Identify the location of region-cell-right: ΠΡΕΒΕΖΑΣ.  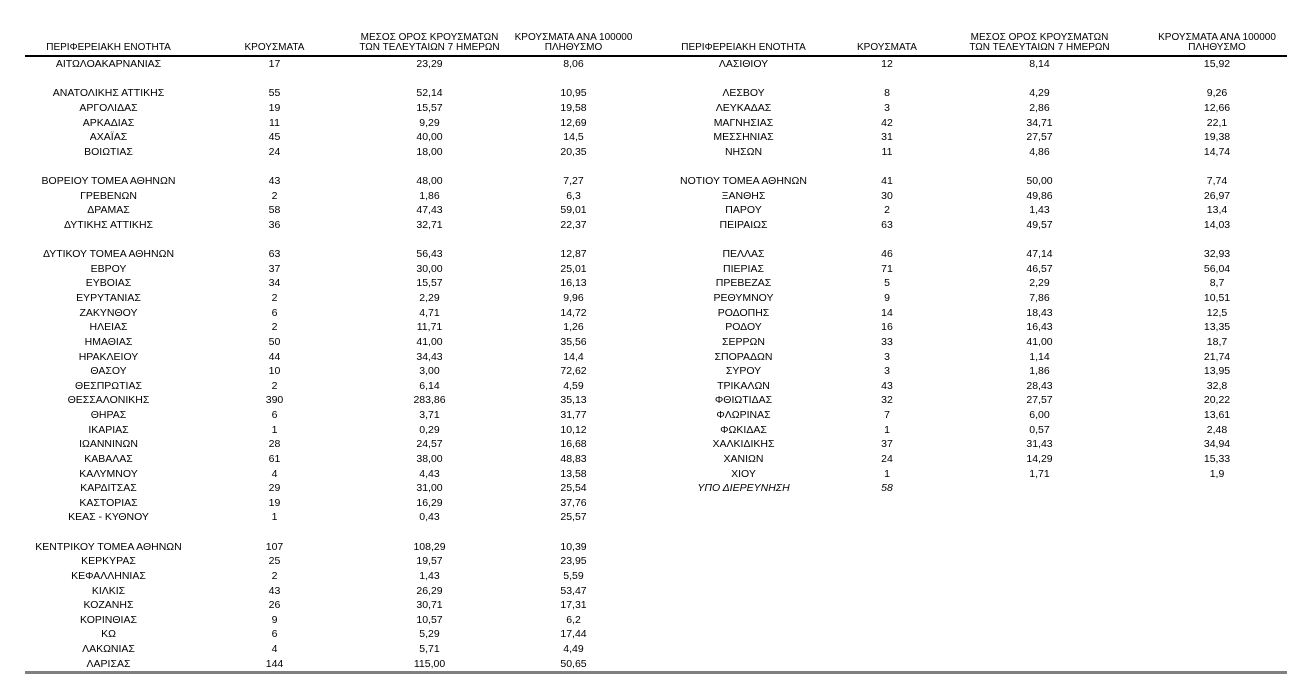
(743, 283).